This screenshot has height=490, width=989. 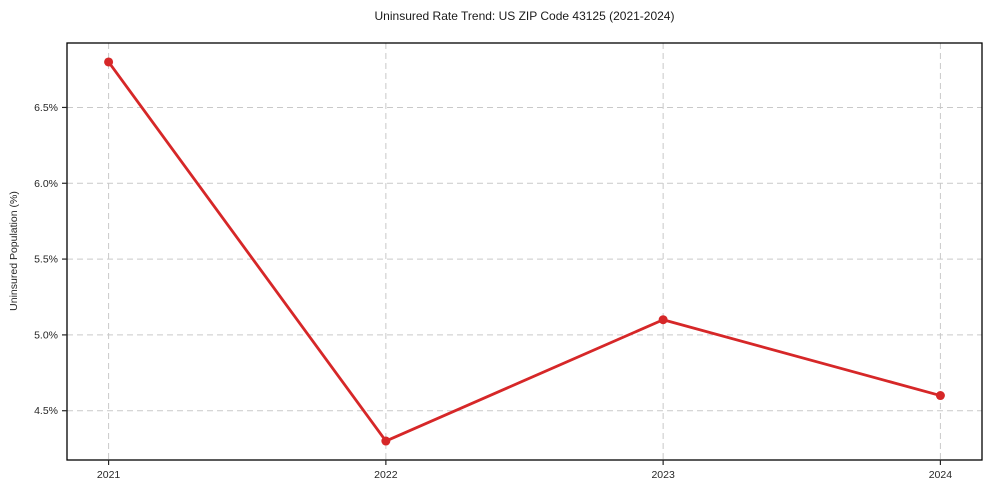 I want to click on x-tick-label: 2024, so click(x=941, y=475).